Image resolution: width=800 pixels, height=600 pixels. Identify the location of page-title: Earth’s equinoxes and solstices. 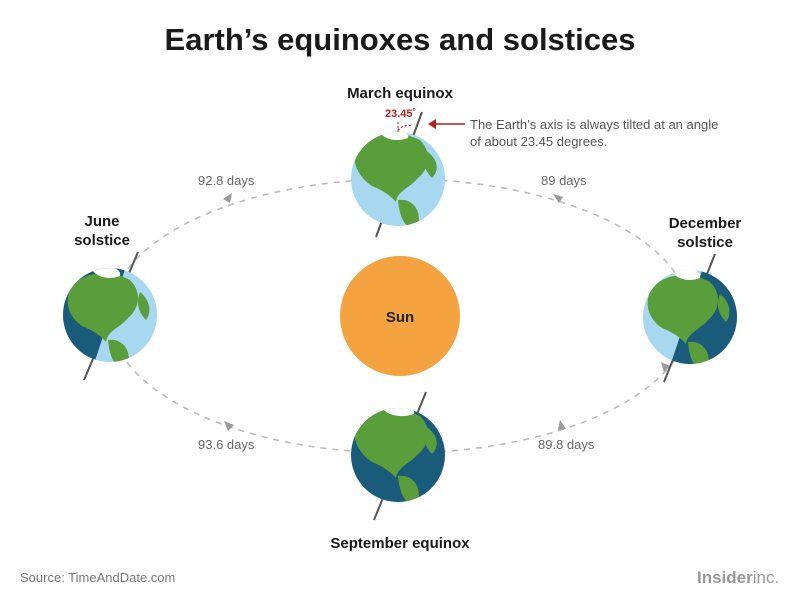
(400, 39).